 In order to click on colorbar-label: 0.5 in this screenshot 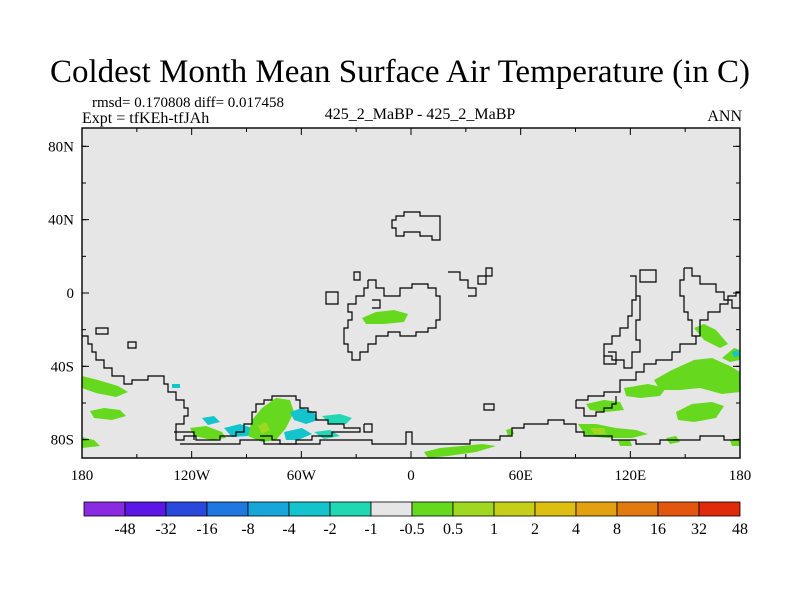, I will do `click(453, 529)`.